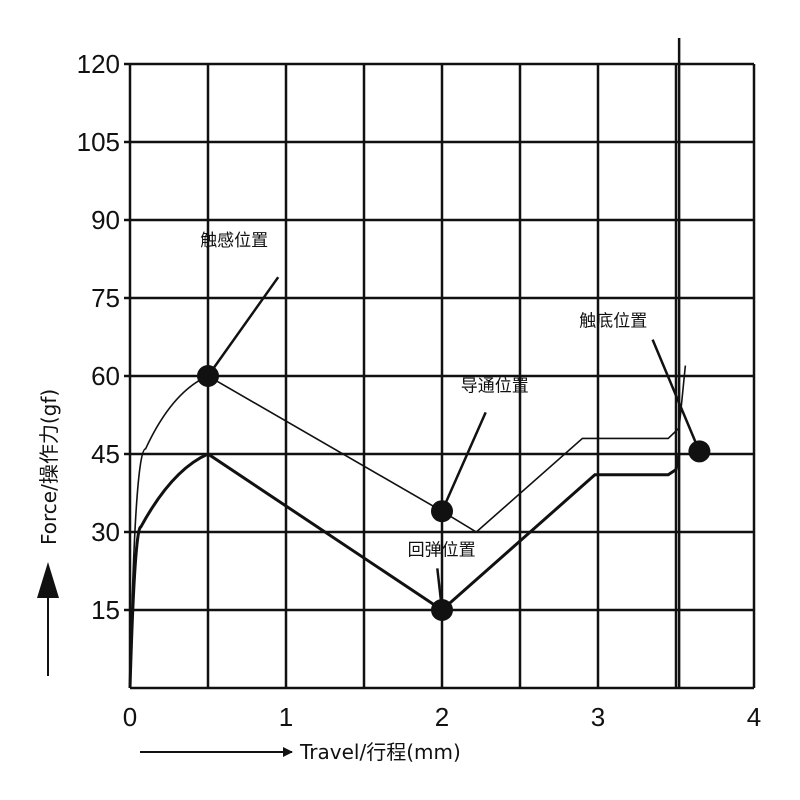 This screenshot has height=800, width=800. Describe the element at coordinates (495, 387) in the screenshot. I see `annotation-label: 导通位置` at that location.